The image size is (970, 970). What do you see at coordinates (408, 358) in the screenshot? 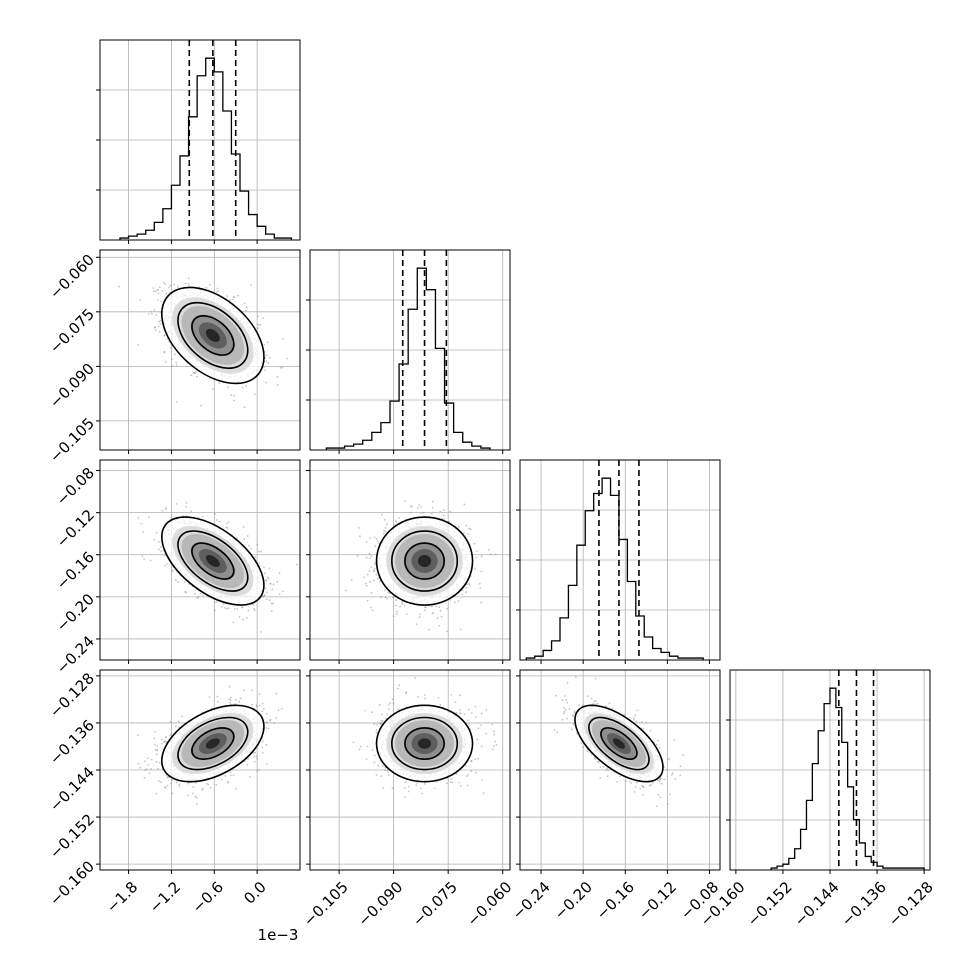
I see `hist-step` at bounding box center [408, 358].